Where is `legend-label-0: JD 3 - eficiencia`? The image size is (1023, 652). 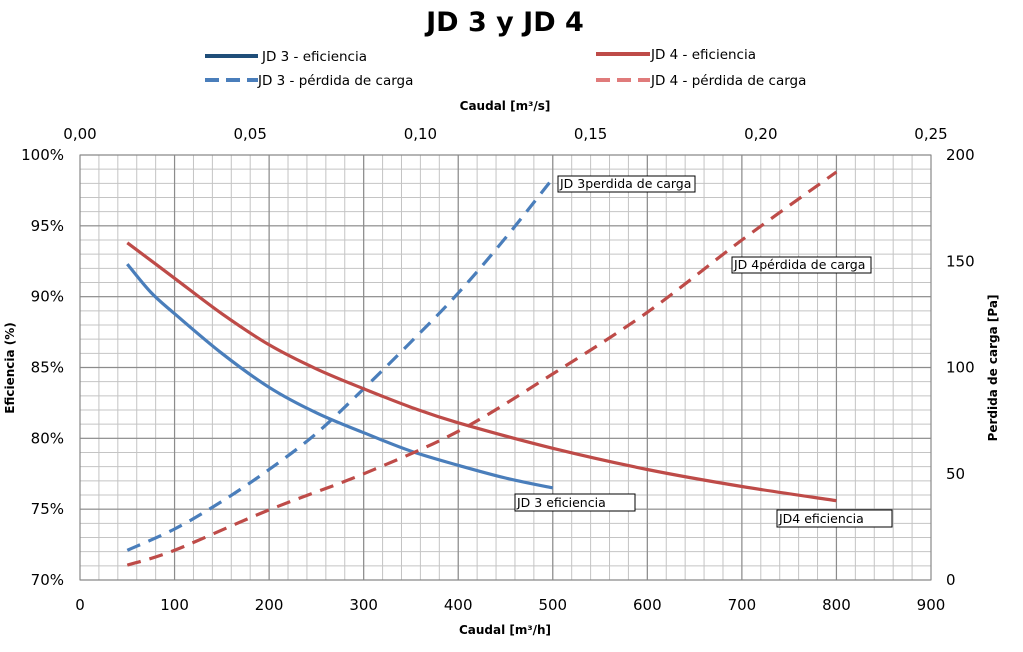
legend-label-0: JD 3 - eficiencia is located at coordinates (314, 57).